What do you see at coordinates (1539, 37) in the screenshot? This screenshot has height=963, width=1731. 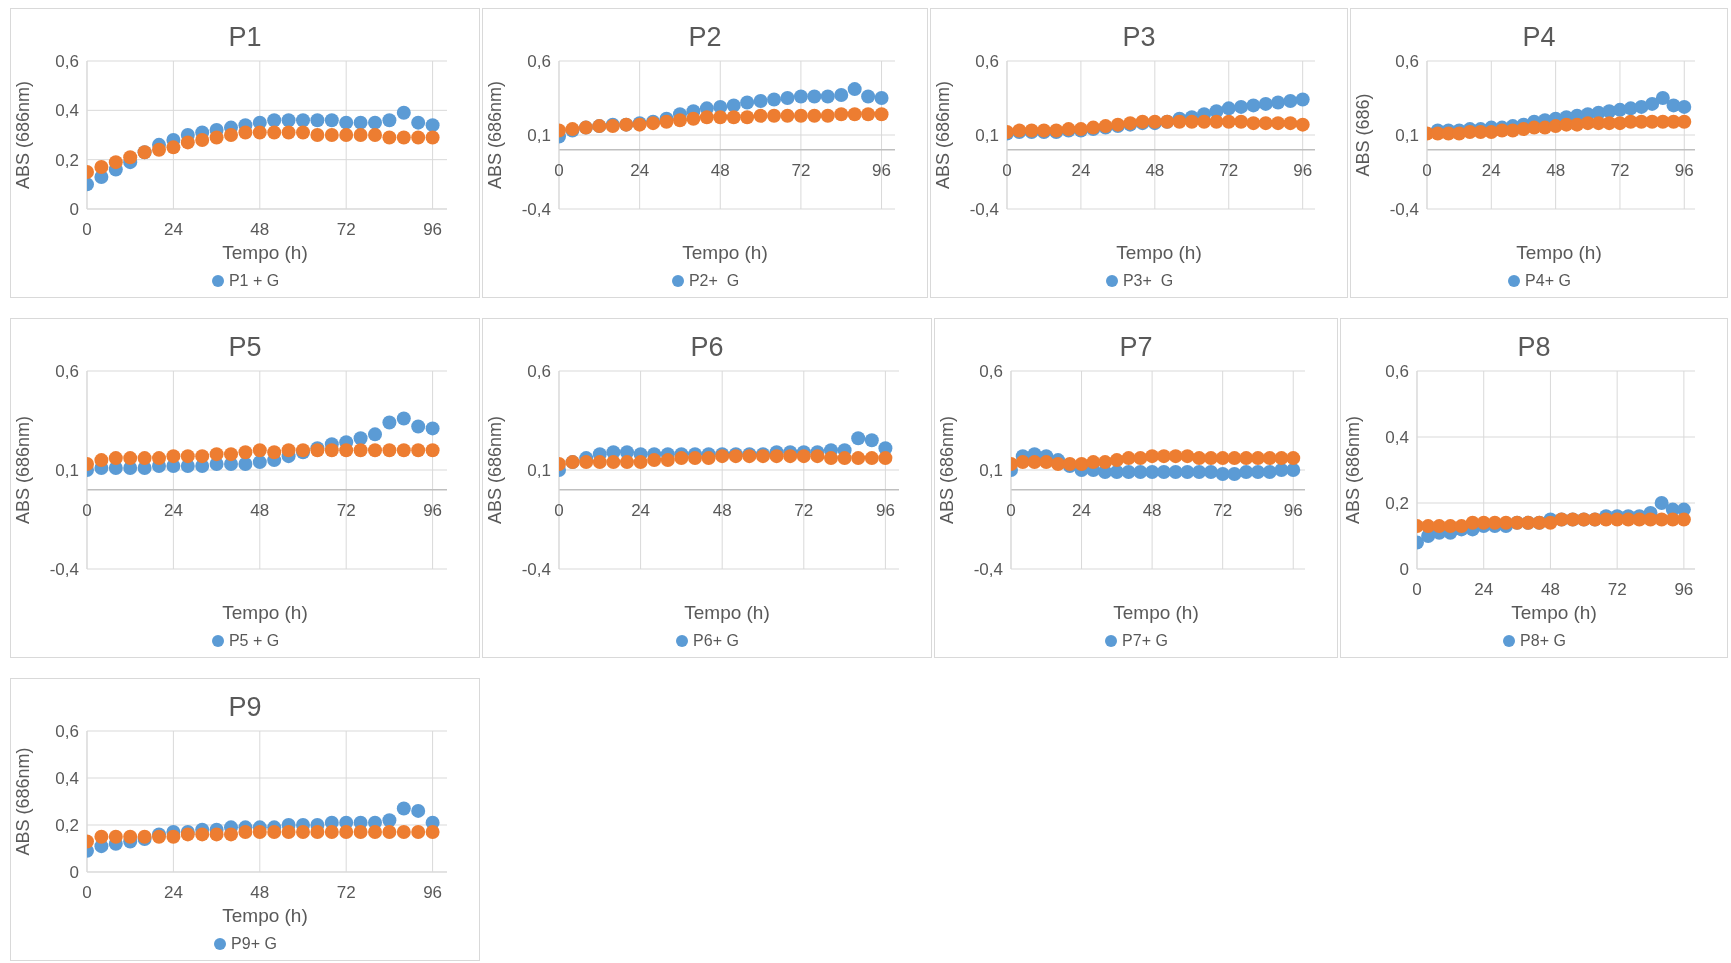 I see `chart-title: P4` at bounding box center [1539, 37].